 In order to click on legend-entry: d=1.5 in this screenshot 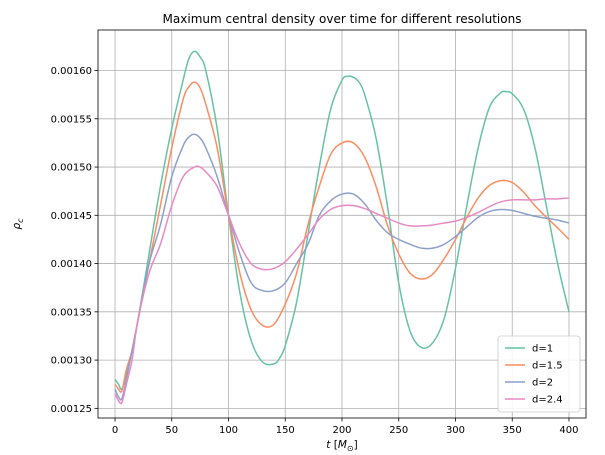, I will do `click(534, 366)`.